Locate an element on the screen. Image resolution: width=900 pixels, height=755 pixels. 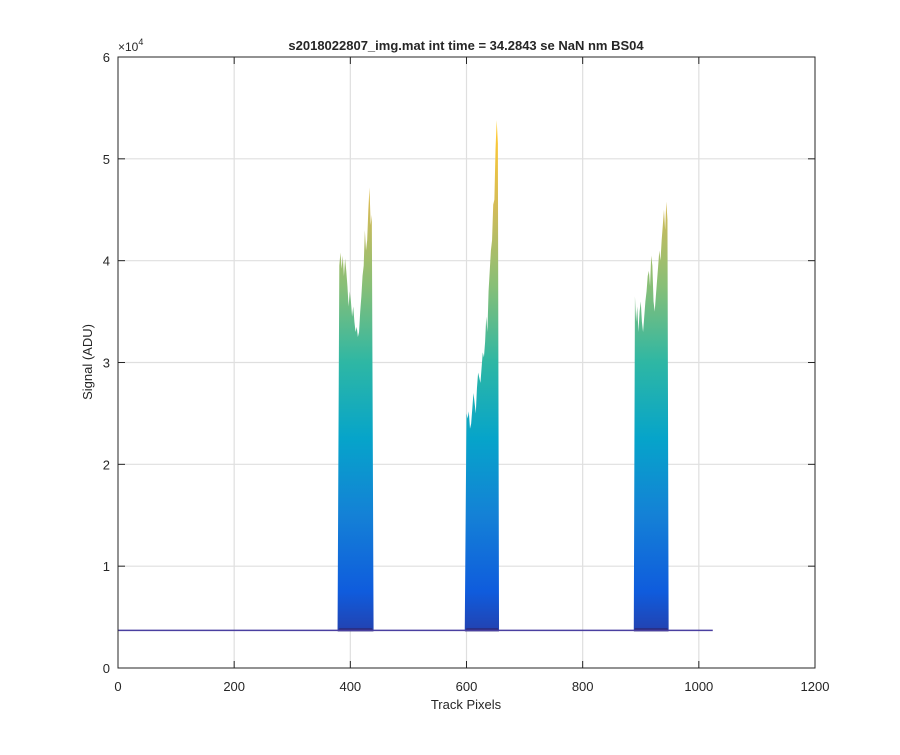
x-tick-label: 400 is located at coordinates (350, 686).